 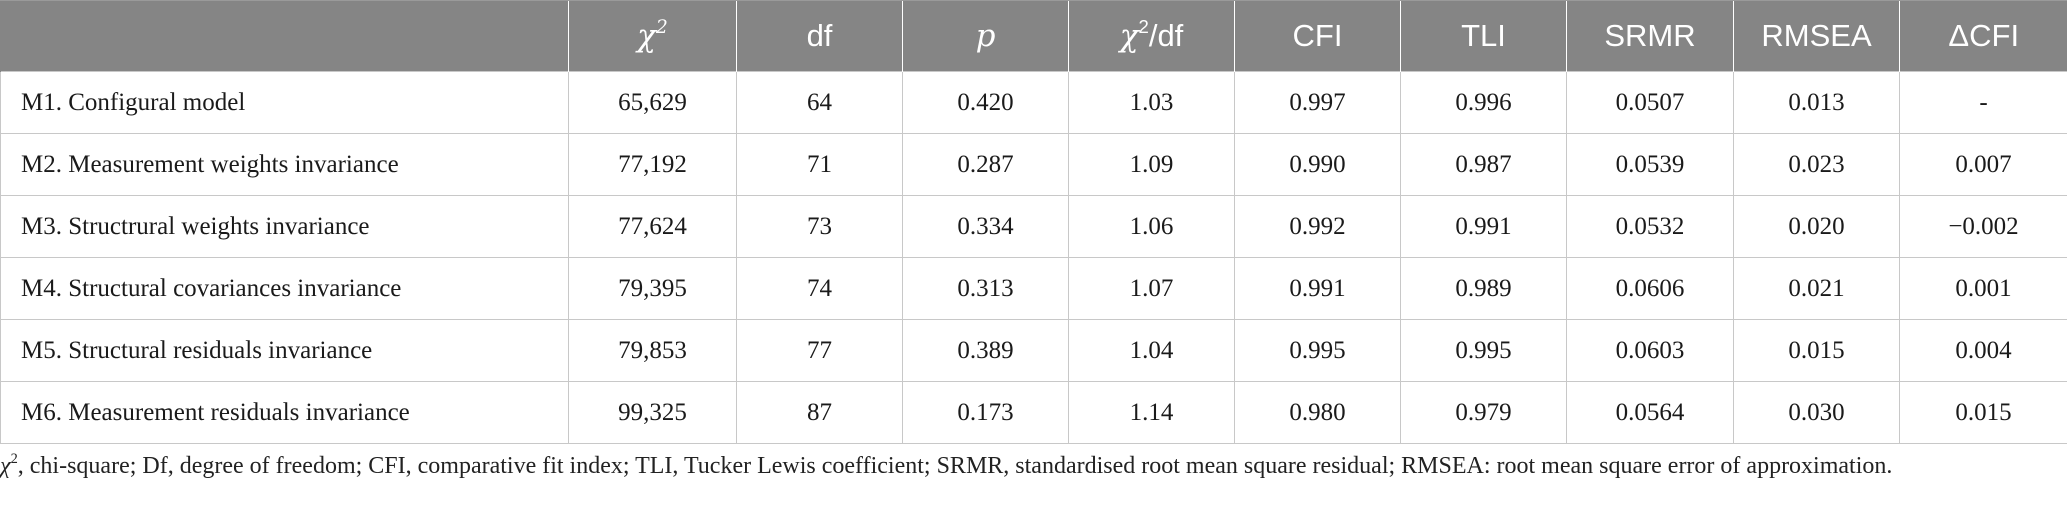 What do you see at coordinates (1816, 288) in the screenshot?
I see `cell-rmsea: 0.021` at bounding box center [1816, 288].